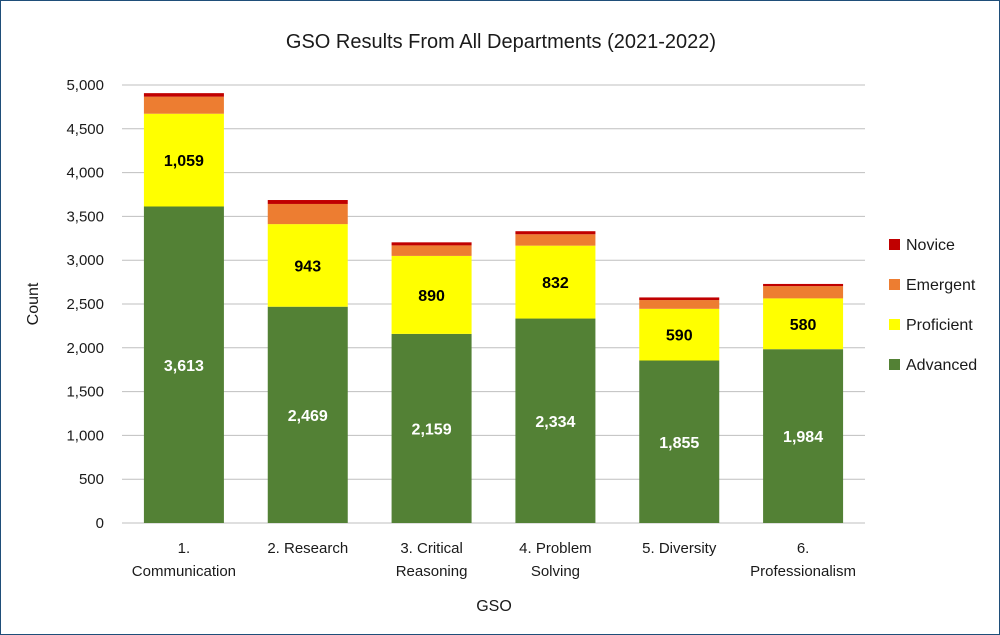 The width and height of the screenshot is (1000, 635). I want to click on y-tick-label: 3,500, so click(85, 216).